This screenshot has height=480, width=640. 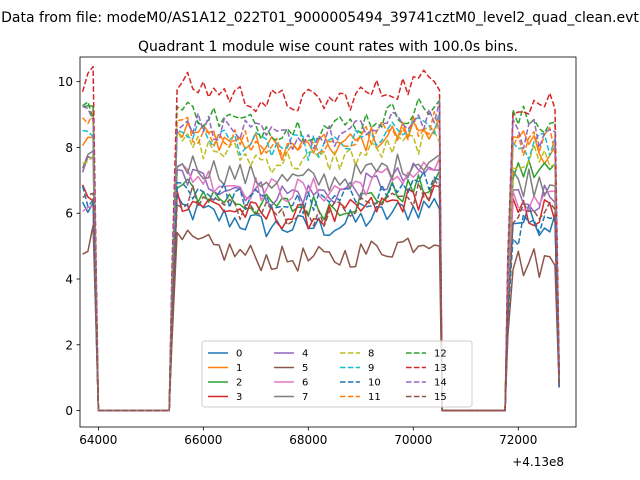 I want to click on legend-label-8: 8, so click(x=371, y=354).